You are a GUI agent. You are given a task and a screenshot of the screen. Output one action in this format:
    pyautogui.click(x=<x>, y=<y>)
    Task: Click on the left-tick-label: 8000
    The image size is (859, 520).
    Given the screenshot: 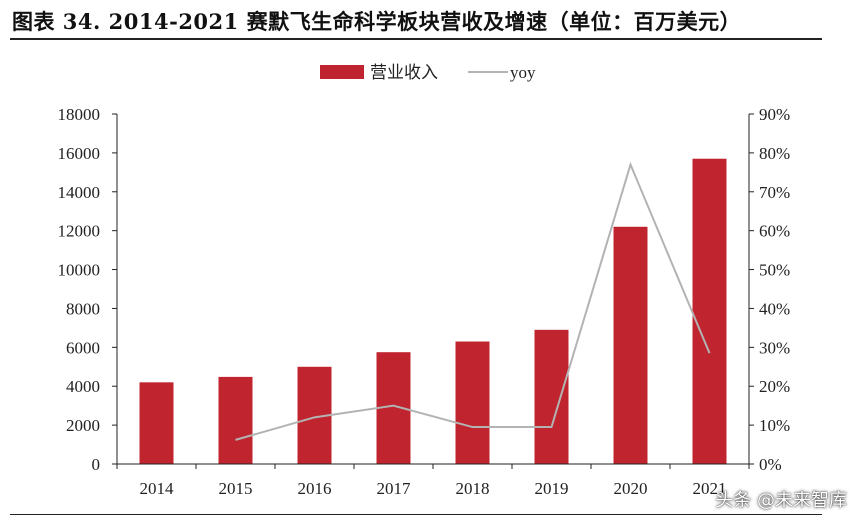 What is the action you would take?
    pyautogui.click(x=83, y=308)
    